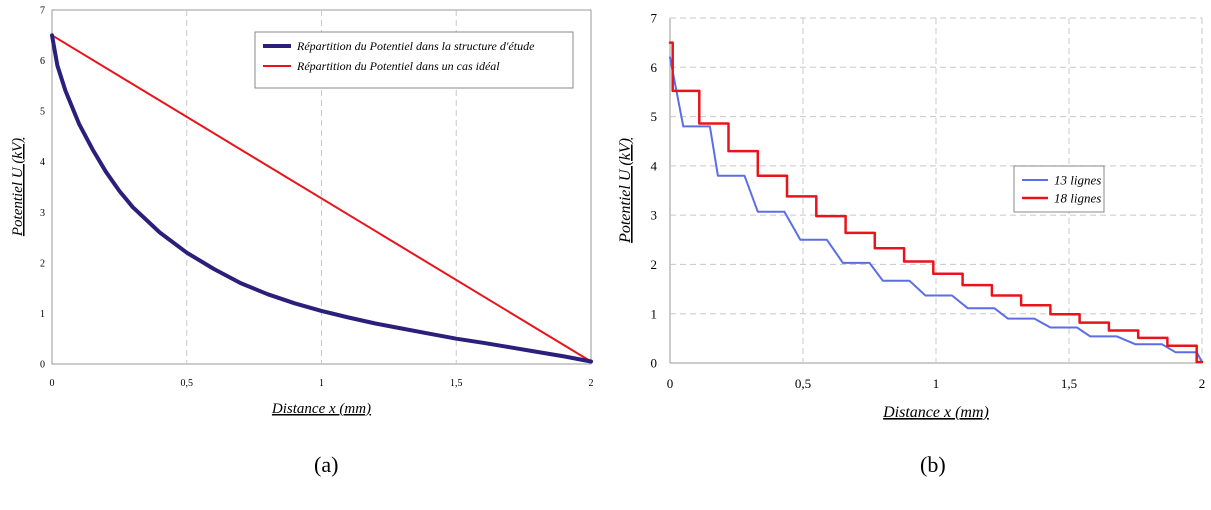 Image resolution: width=1211 pixels, height=510 pixels. I want to click on caption-b: (b), so click(933, 464).